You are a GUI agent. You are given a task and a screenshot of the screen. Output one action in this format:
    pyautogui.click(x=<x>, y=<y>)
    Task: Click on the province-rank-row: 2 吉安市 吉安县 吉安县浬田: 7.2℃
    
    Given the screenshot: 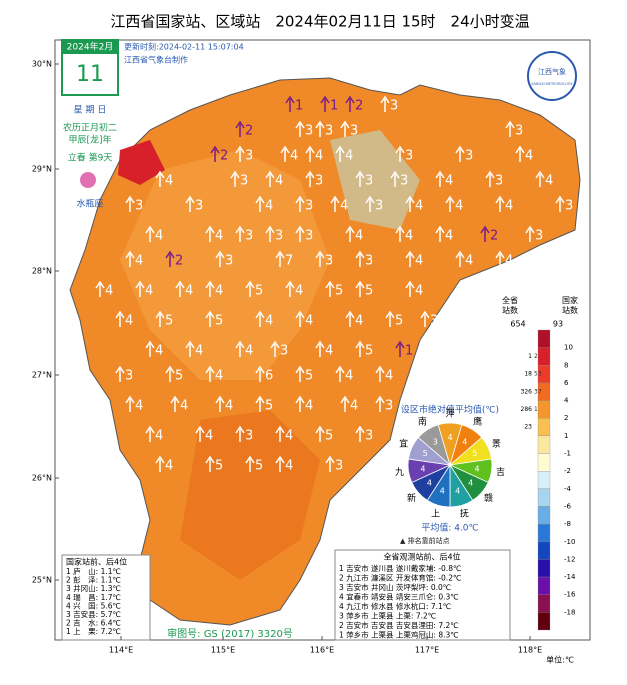 What is the action you would take?
    pyautogui.click(x=399, y=625)
    